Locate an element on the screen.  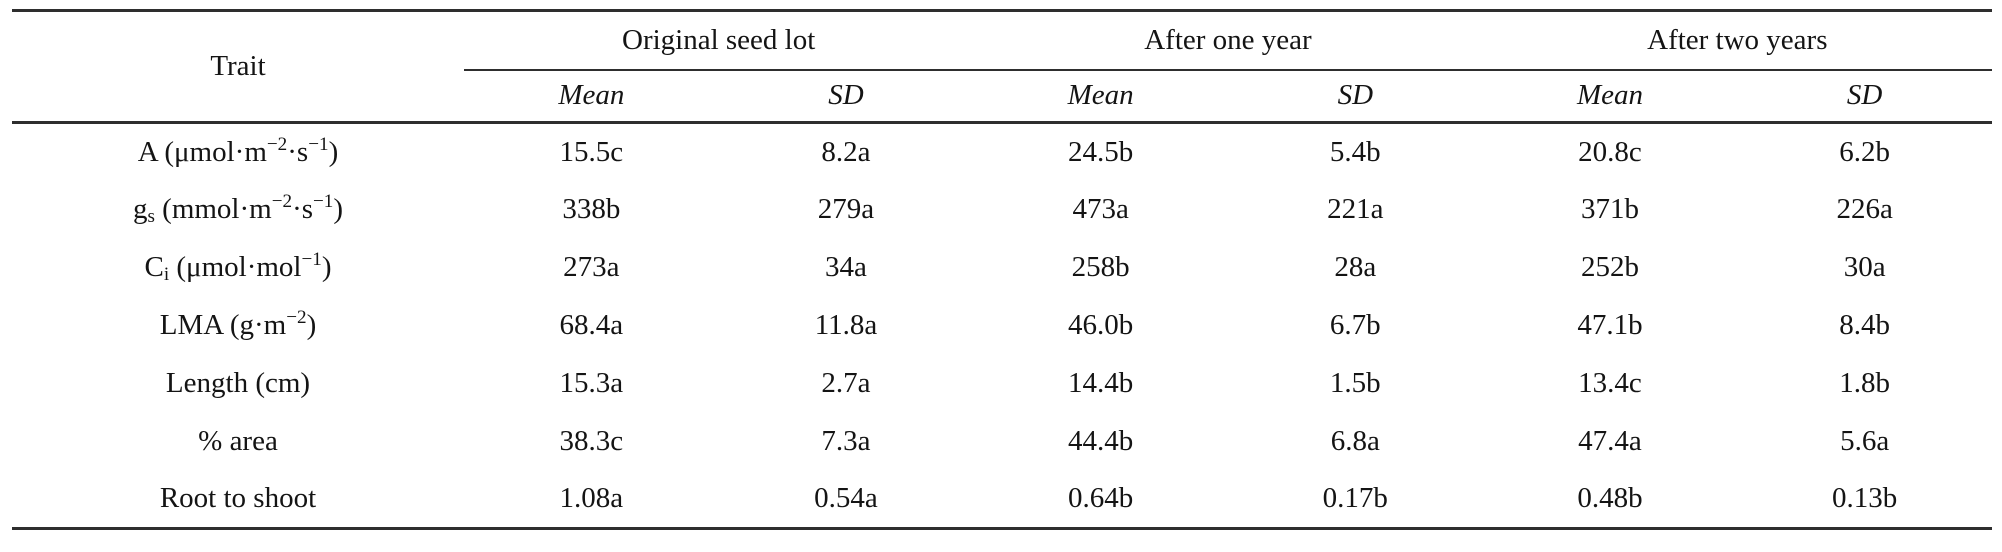
trait-cell: A (μmol·m−2·s−1) is located at coordinates (238, 151).